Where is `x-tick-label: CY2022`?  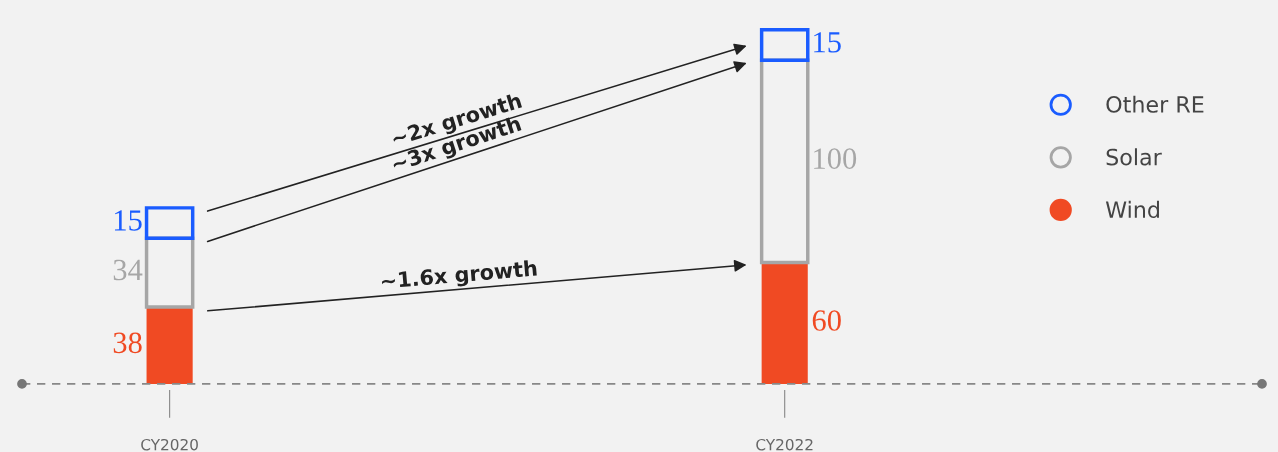
x-tick-label: CY2022 is located at coordinates (784, 444).